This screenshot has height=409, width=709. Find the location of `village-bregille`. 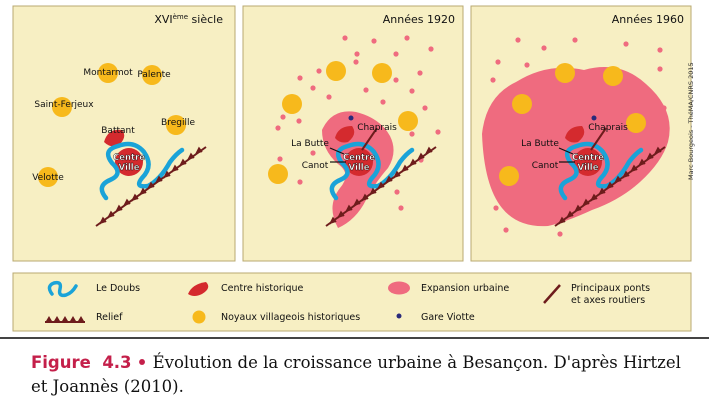

village-bregille is located at coordinates (176, 125).